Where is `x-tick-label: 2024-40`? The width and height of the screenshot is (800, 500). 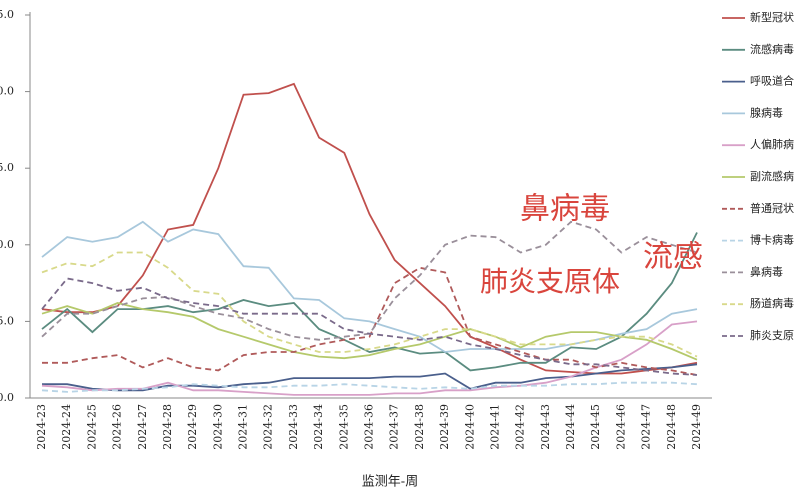 x-tick-label: 2024-40 is located at coordinates (469, 427).